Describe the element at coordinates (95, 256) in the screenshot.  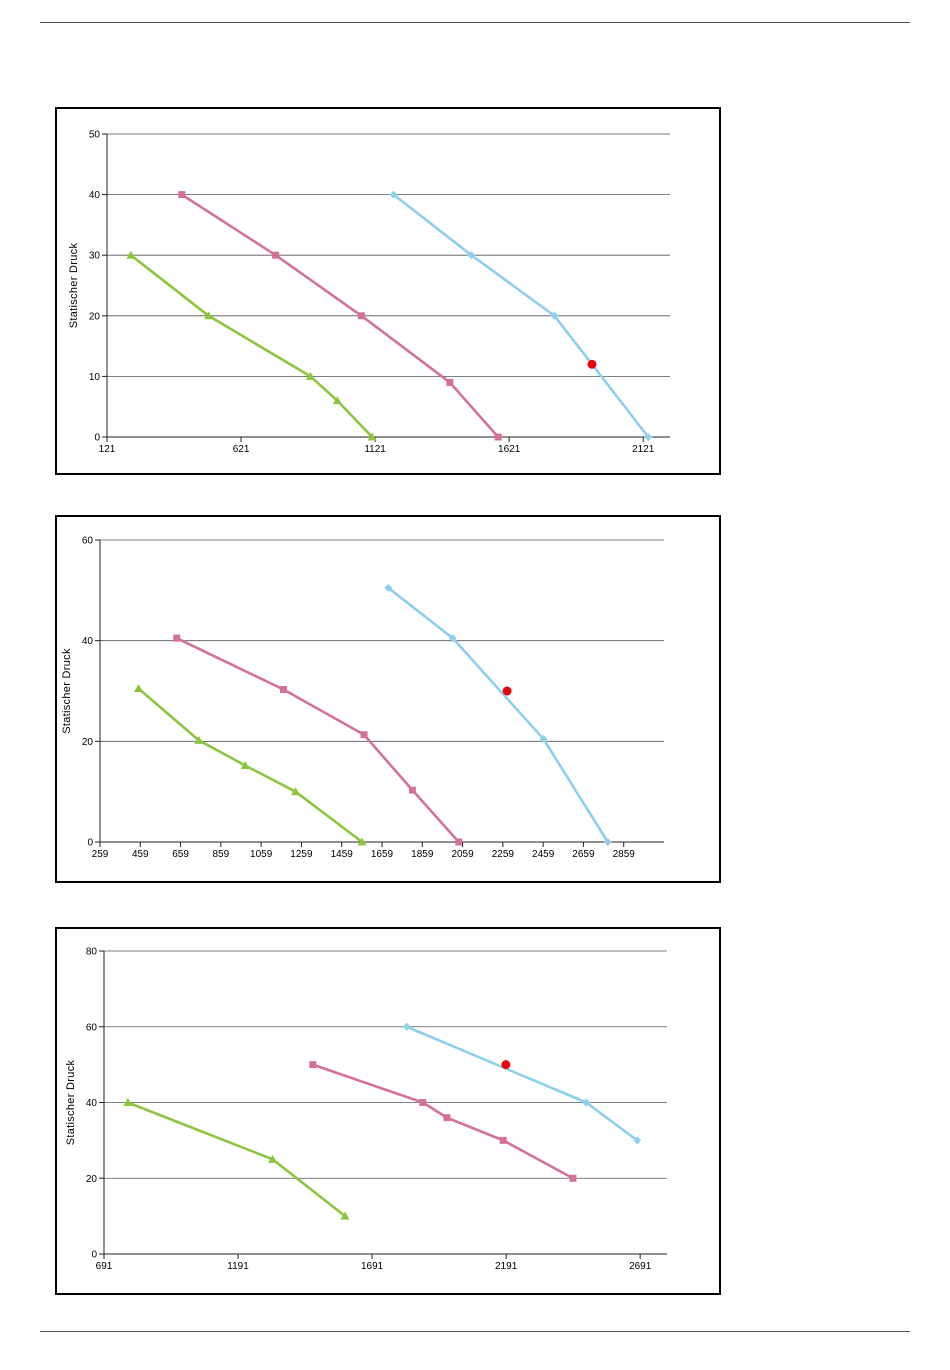
I see `y-tick-label-3: 30` at that location.